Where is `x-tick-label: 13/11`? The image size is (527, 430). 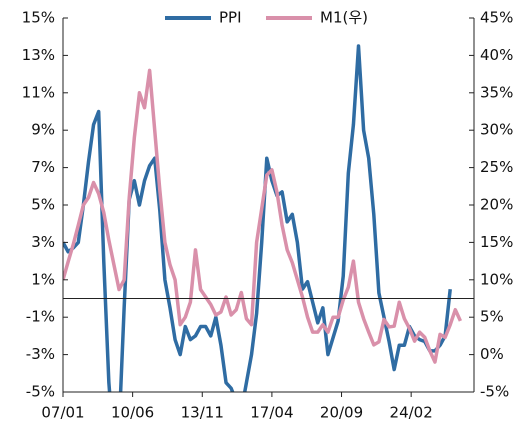 x-tick-label: 13/11 is located at coordinates (202, 413).